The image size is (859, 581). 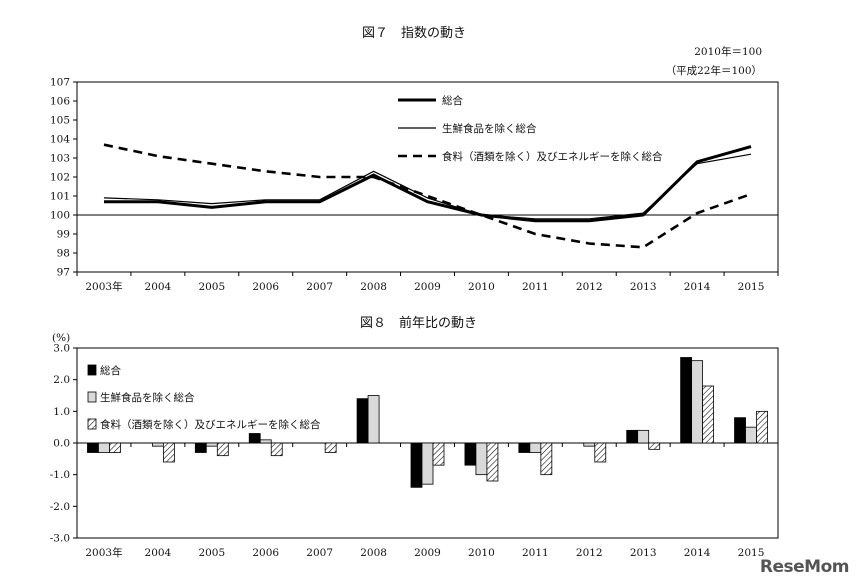 I want to click on resemom-watermark: ReseMom, so click(x=804, y=567).